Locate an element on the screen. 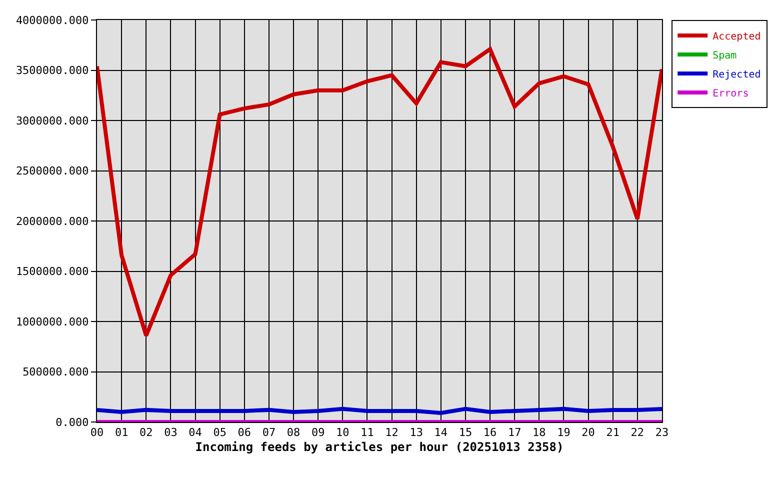 The height and width of the screenshot is (480, 780). legend-label: Accepted is located at coordinates (736, 36).